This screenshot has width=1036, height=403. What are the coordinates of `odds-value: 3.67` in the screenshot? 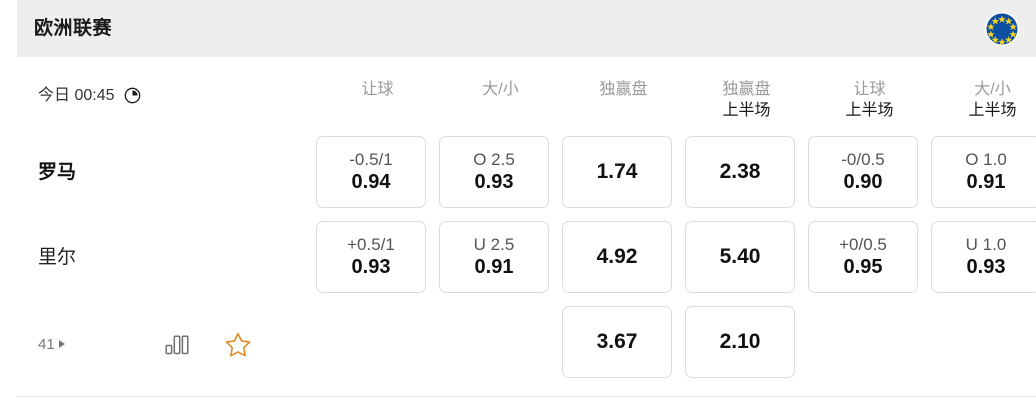 It's located at (617, 341).